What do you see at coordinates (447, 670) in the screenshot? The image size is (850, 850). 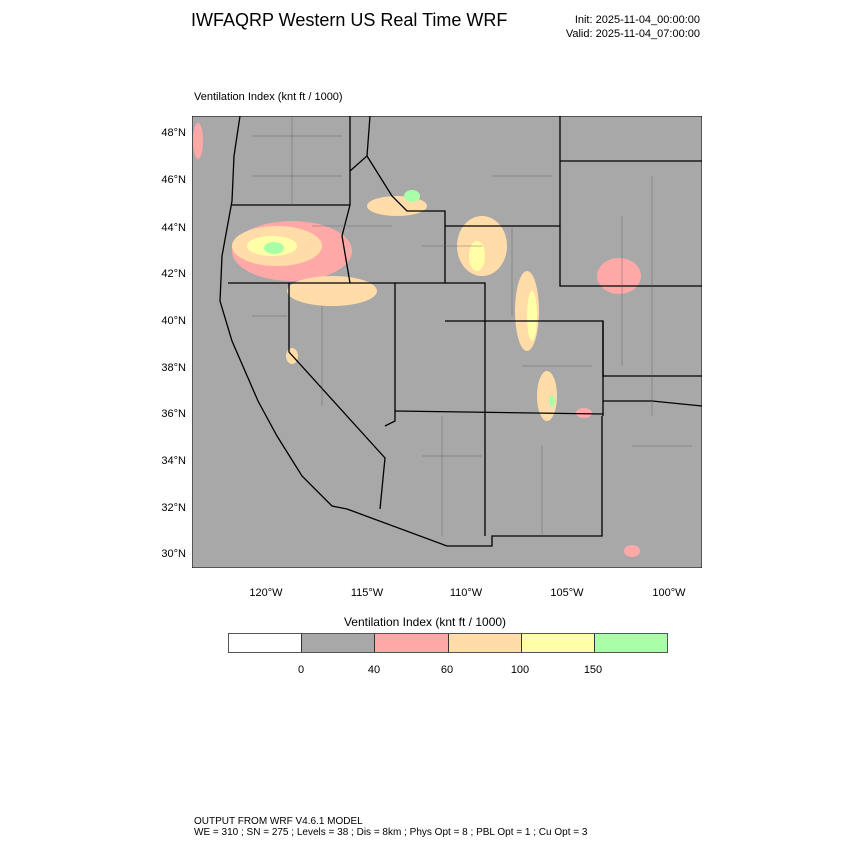 I see `colorbar-label: 60` at bounding box center [447, 670].